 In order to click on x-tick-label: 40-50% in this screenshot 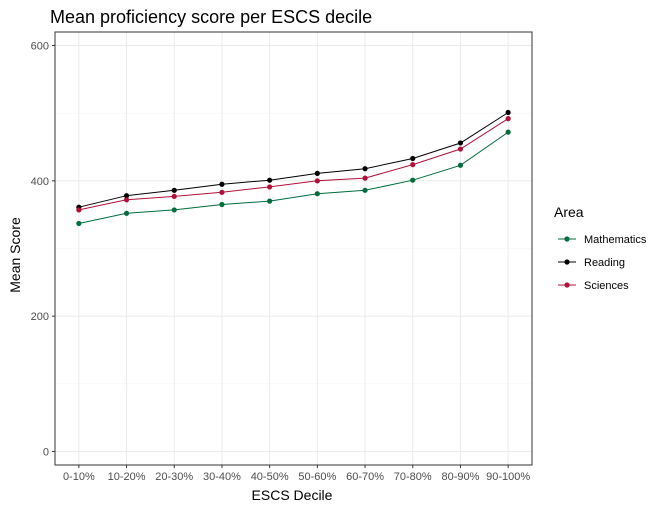, I will do `click(270, 477)`.